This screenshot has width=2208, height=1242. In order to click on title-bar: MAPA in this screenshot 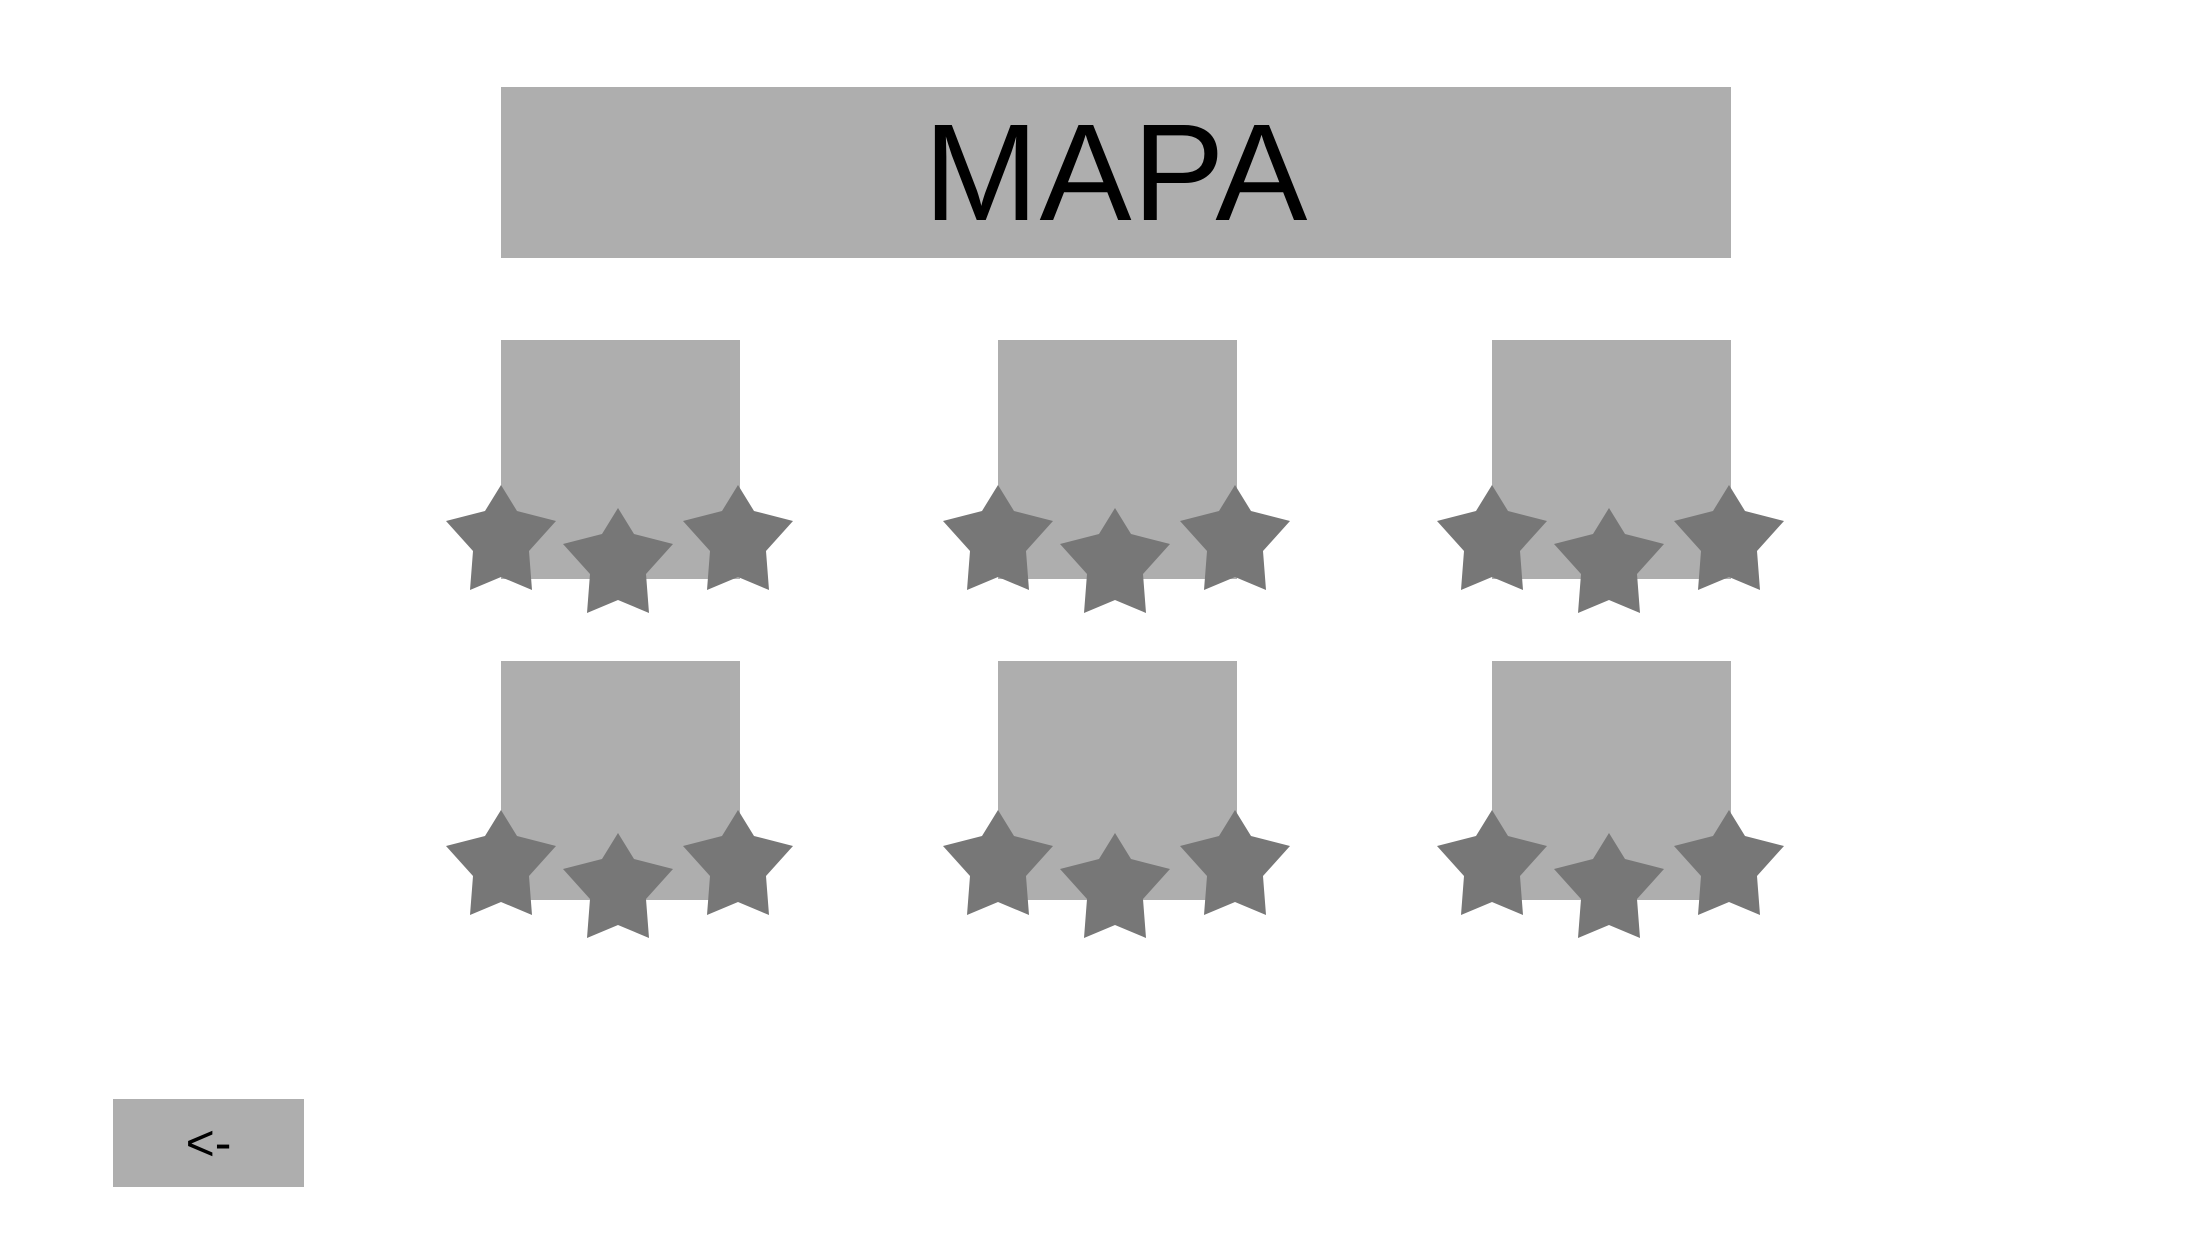, I will do `click(1116, 172)`.